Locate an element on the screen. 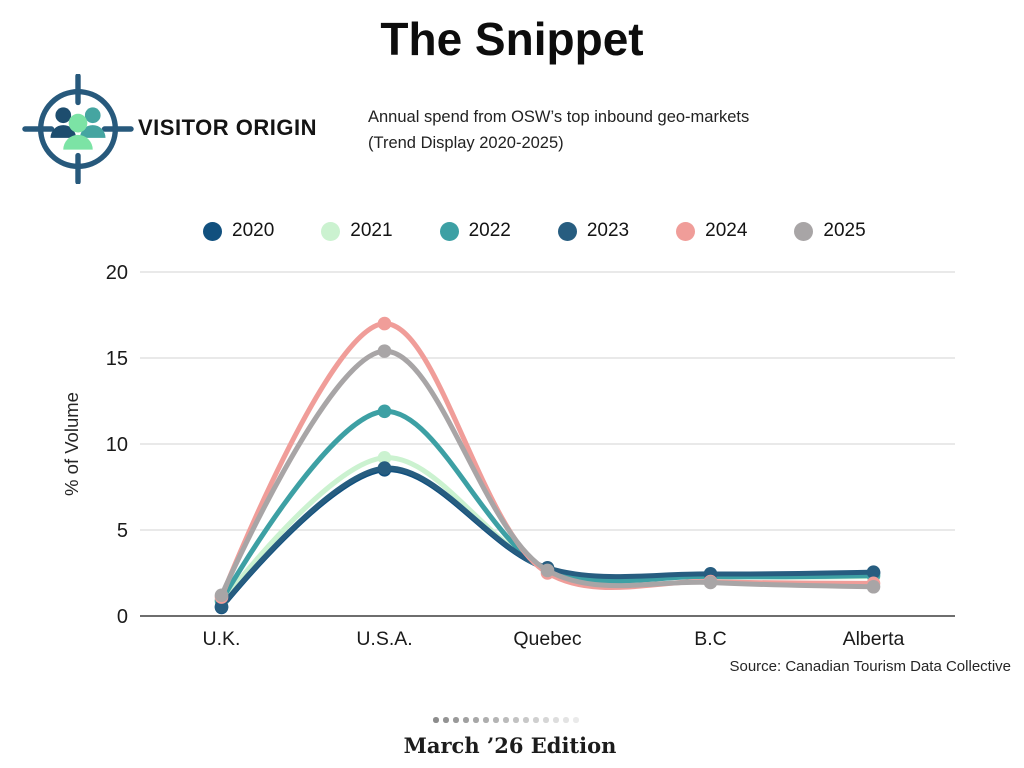 The image size is (1024, 768). legend-item-2024: 2024 is located at coordinates (711, 231).